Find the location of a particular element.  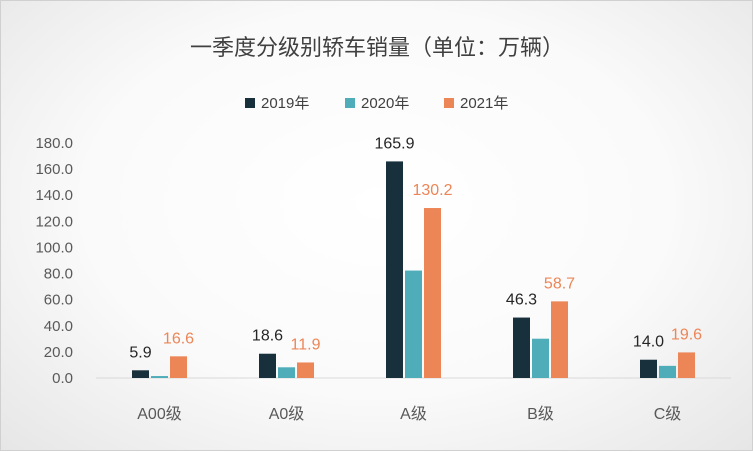

y-tick-label: 80.0 is located at coordinates (58, 274).